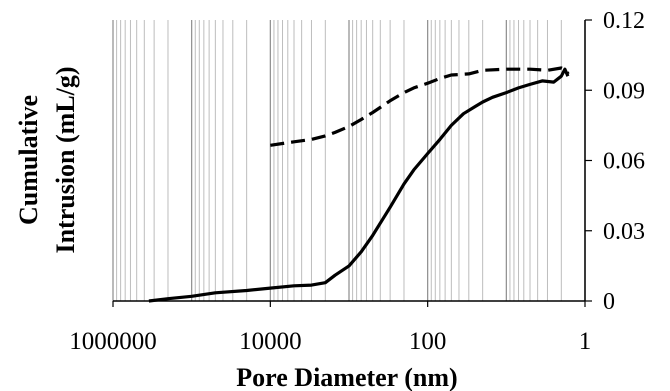 The image size is (670, 391). Describe the element at coordinates (624, 91) in the screenshot. I see `y-tick-label: 0.09` at that location.